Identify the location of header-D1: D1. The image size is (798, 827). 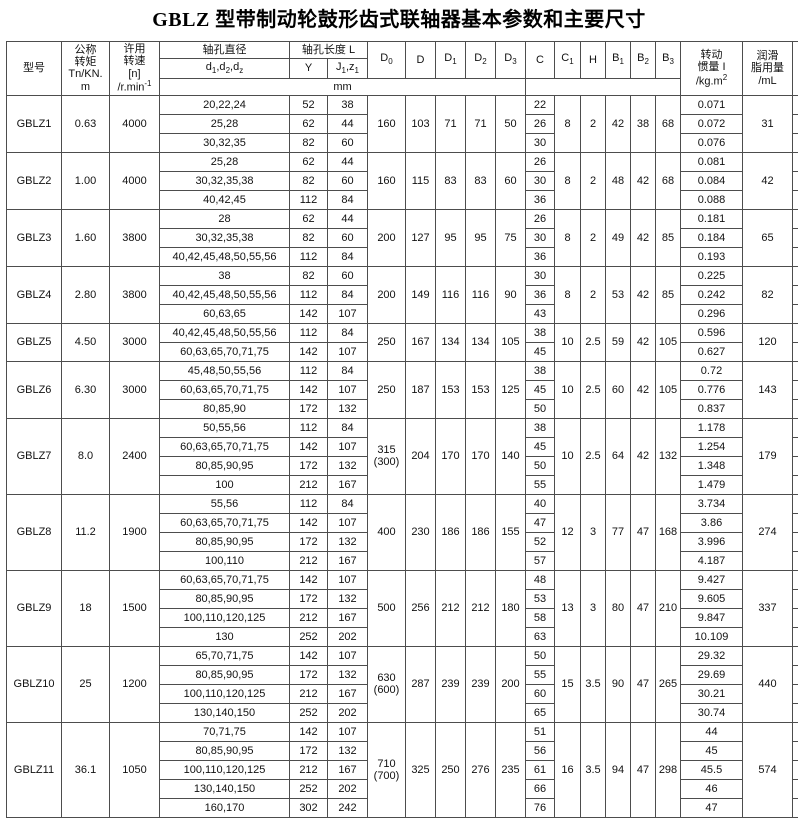
(450, 60).